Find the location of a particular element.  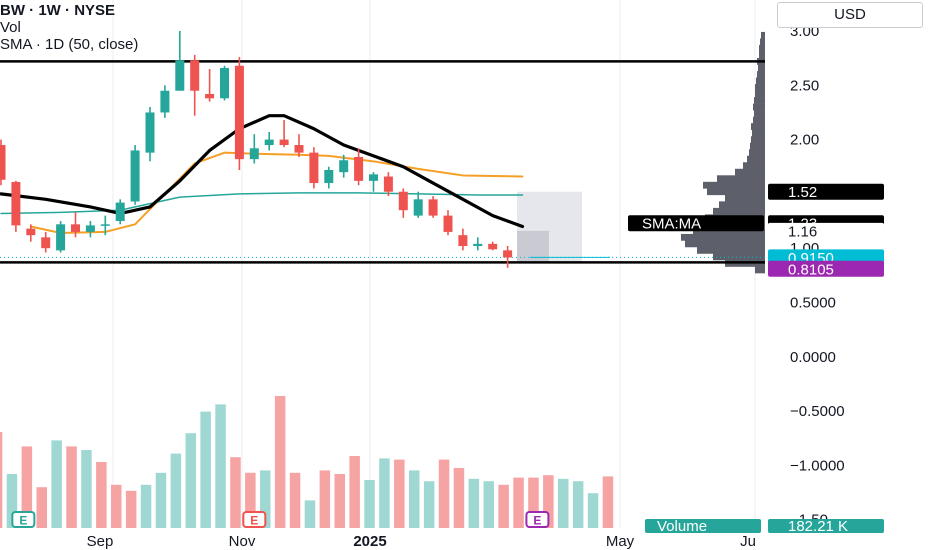

volume-tag-bg is located at coordinates (703, 526).